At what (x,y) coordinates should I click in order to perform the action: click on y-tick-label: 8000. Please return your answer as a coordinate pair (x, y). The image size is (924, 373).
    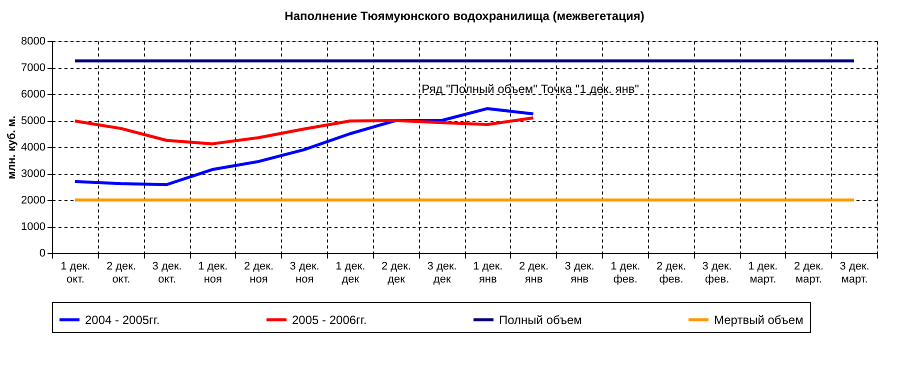
    Looking at the image, I should click on (33, 42).